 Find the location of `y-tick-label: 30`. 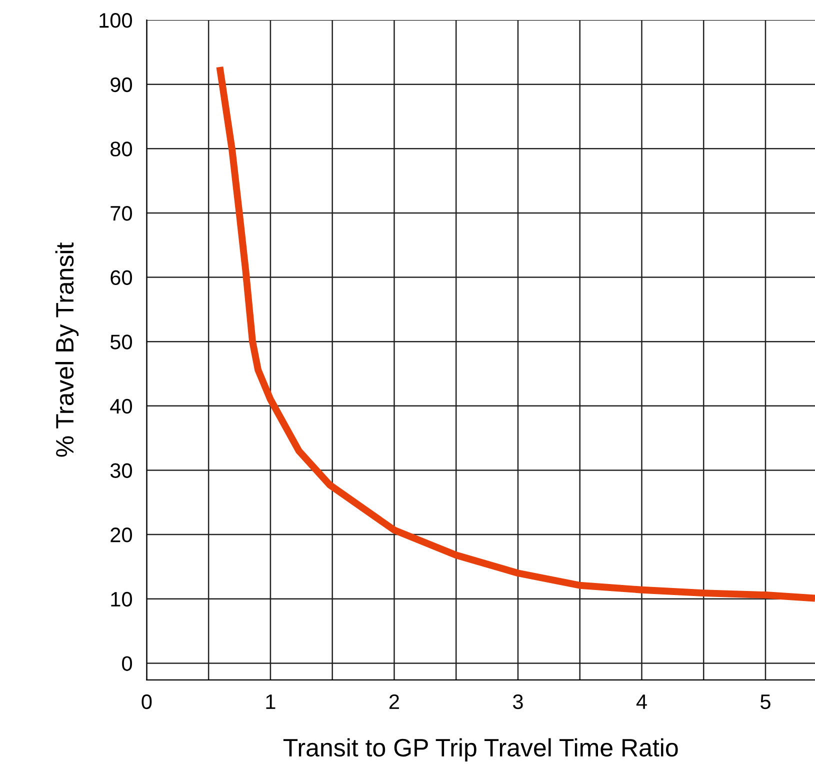

y-tick-label: 30 is located at coordinates (121, 470).